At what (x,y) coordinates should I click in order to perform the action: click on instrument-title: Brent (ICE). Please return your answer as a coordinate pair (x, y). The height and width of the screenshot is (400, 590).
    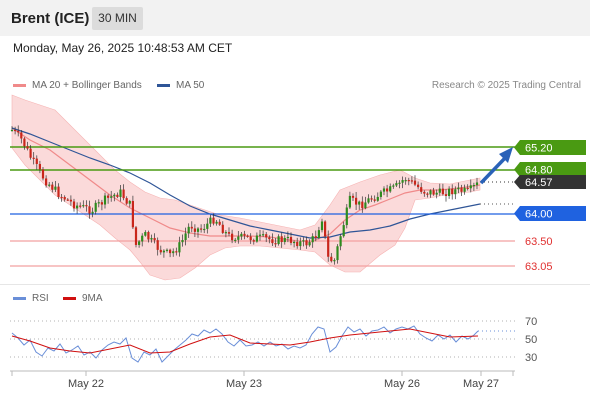
    Looking at the image, I should click on (50, 18).